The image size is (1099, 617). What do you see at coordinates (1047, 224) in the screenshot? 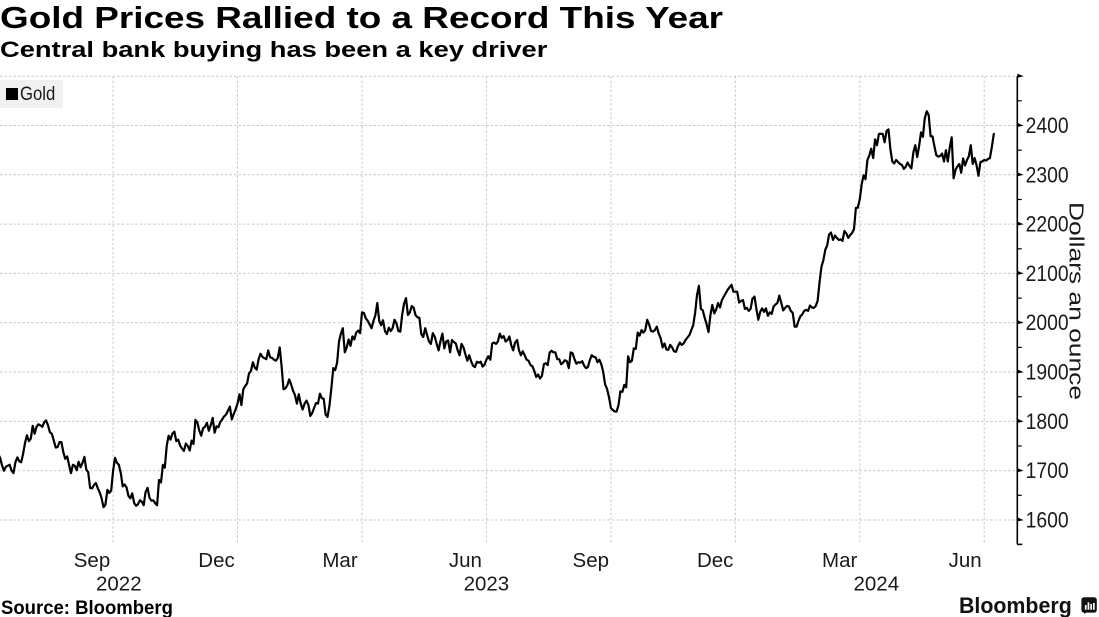
I see `svg-text: 2200` at bounding box center [1047, 224].